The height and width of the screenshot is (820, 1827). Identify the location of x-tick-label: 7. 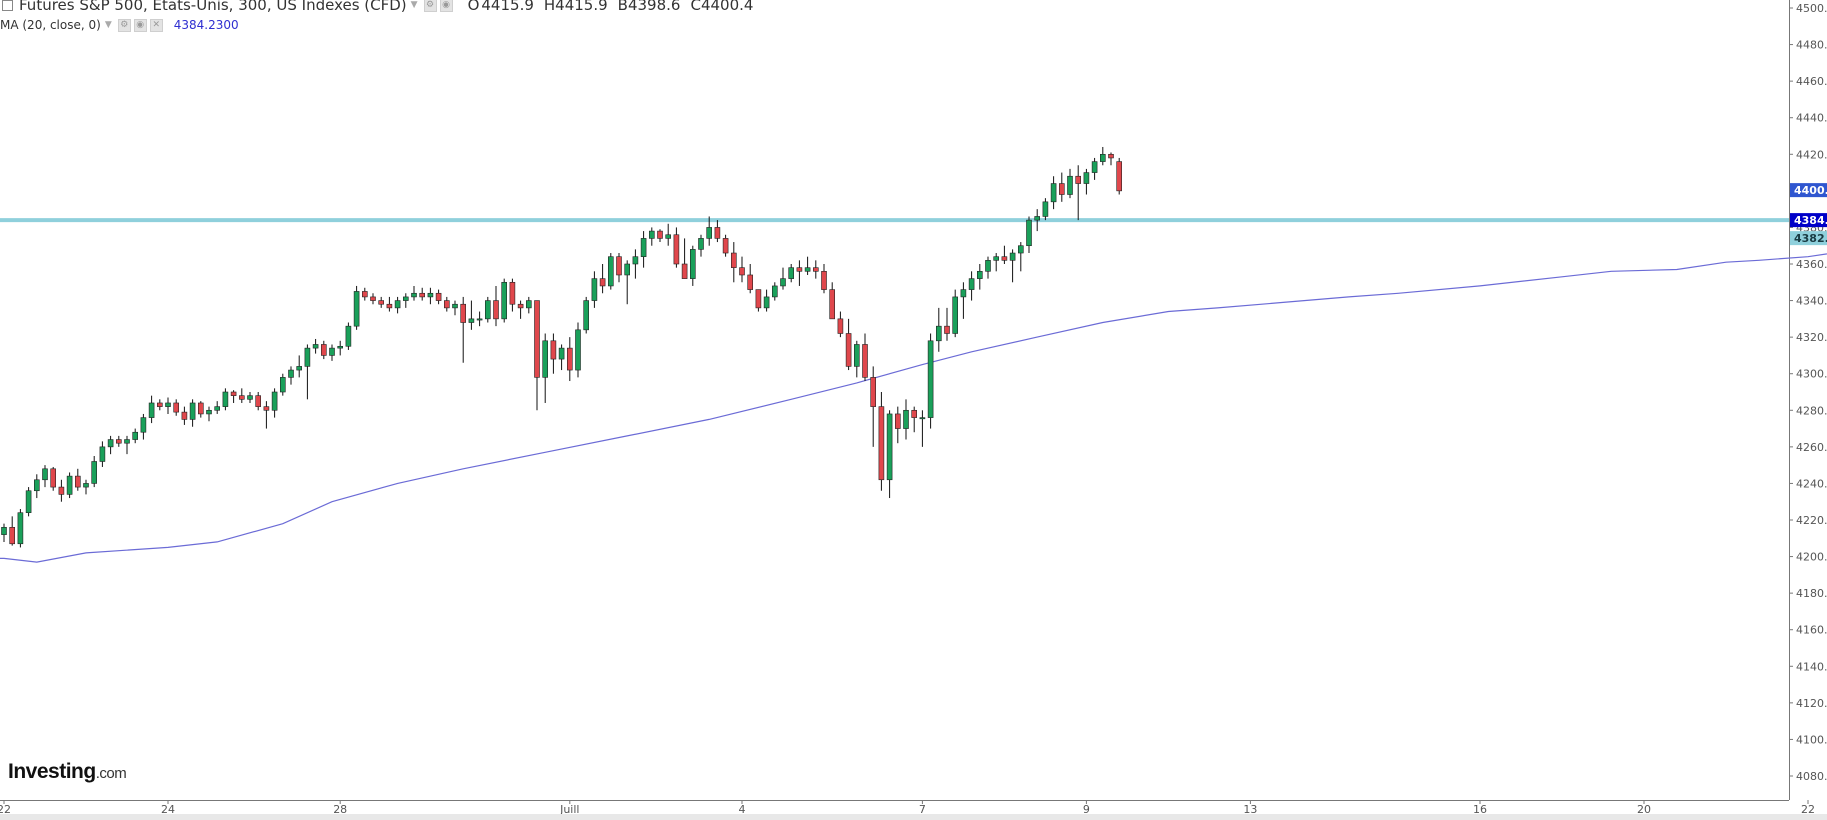
(922, 809).